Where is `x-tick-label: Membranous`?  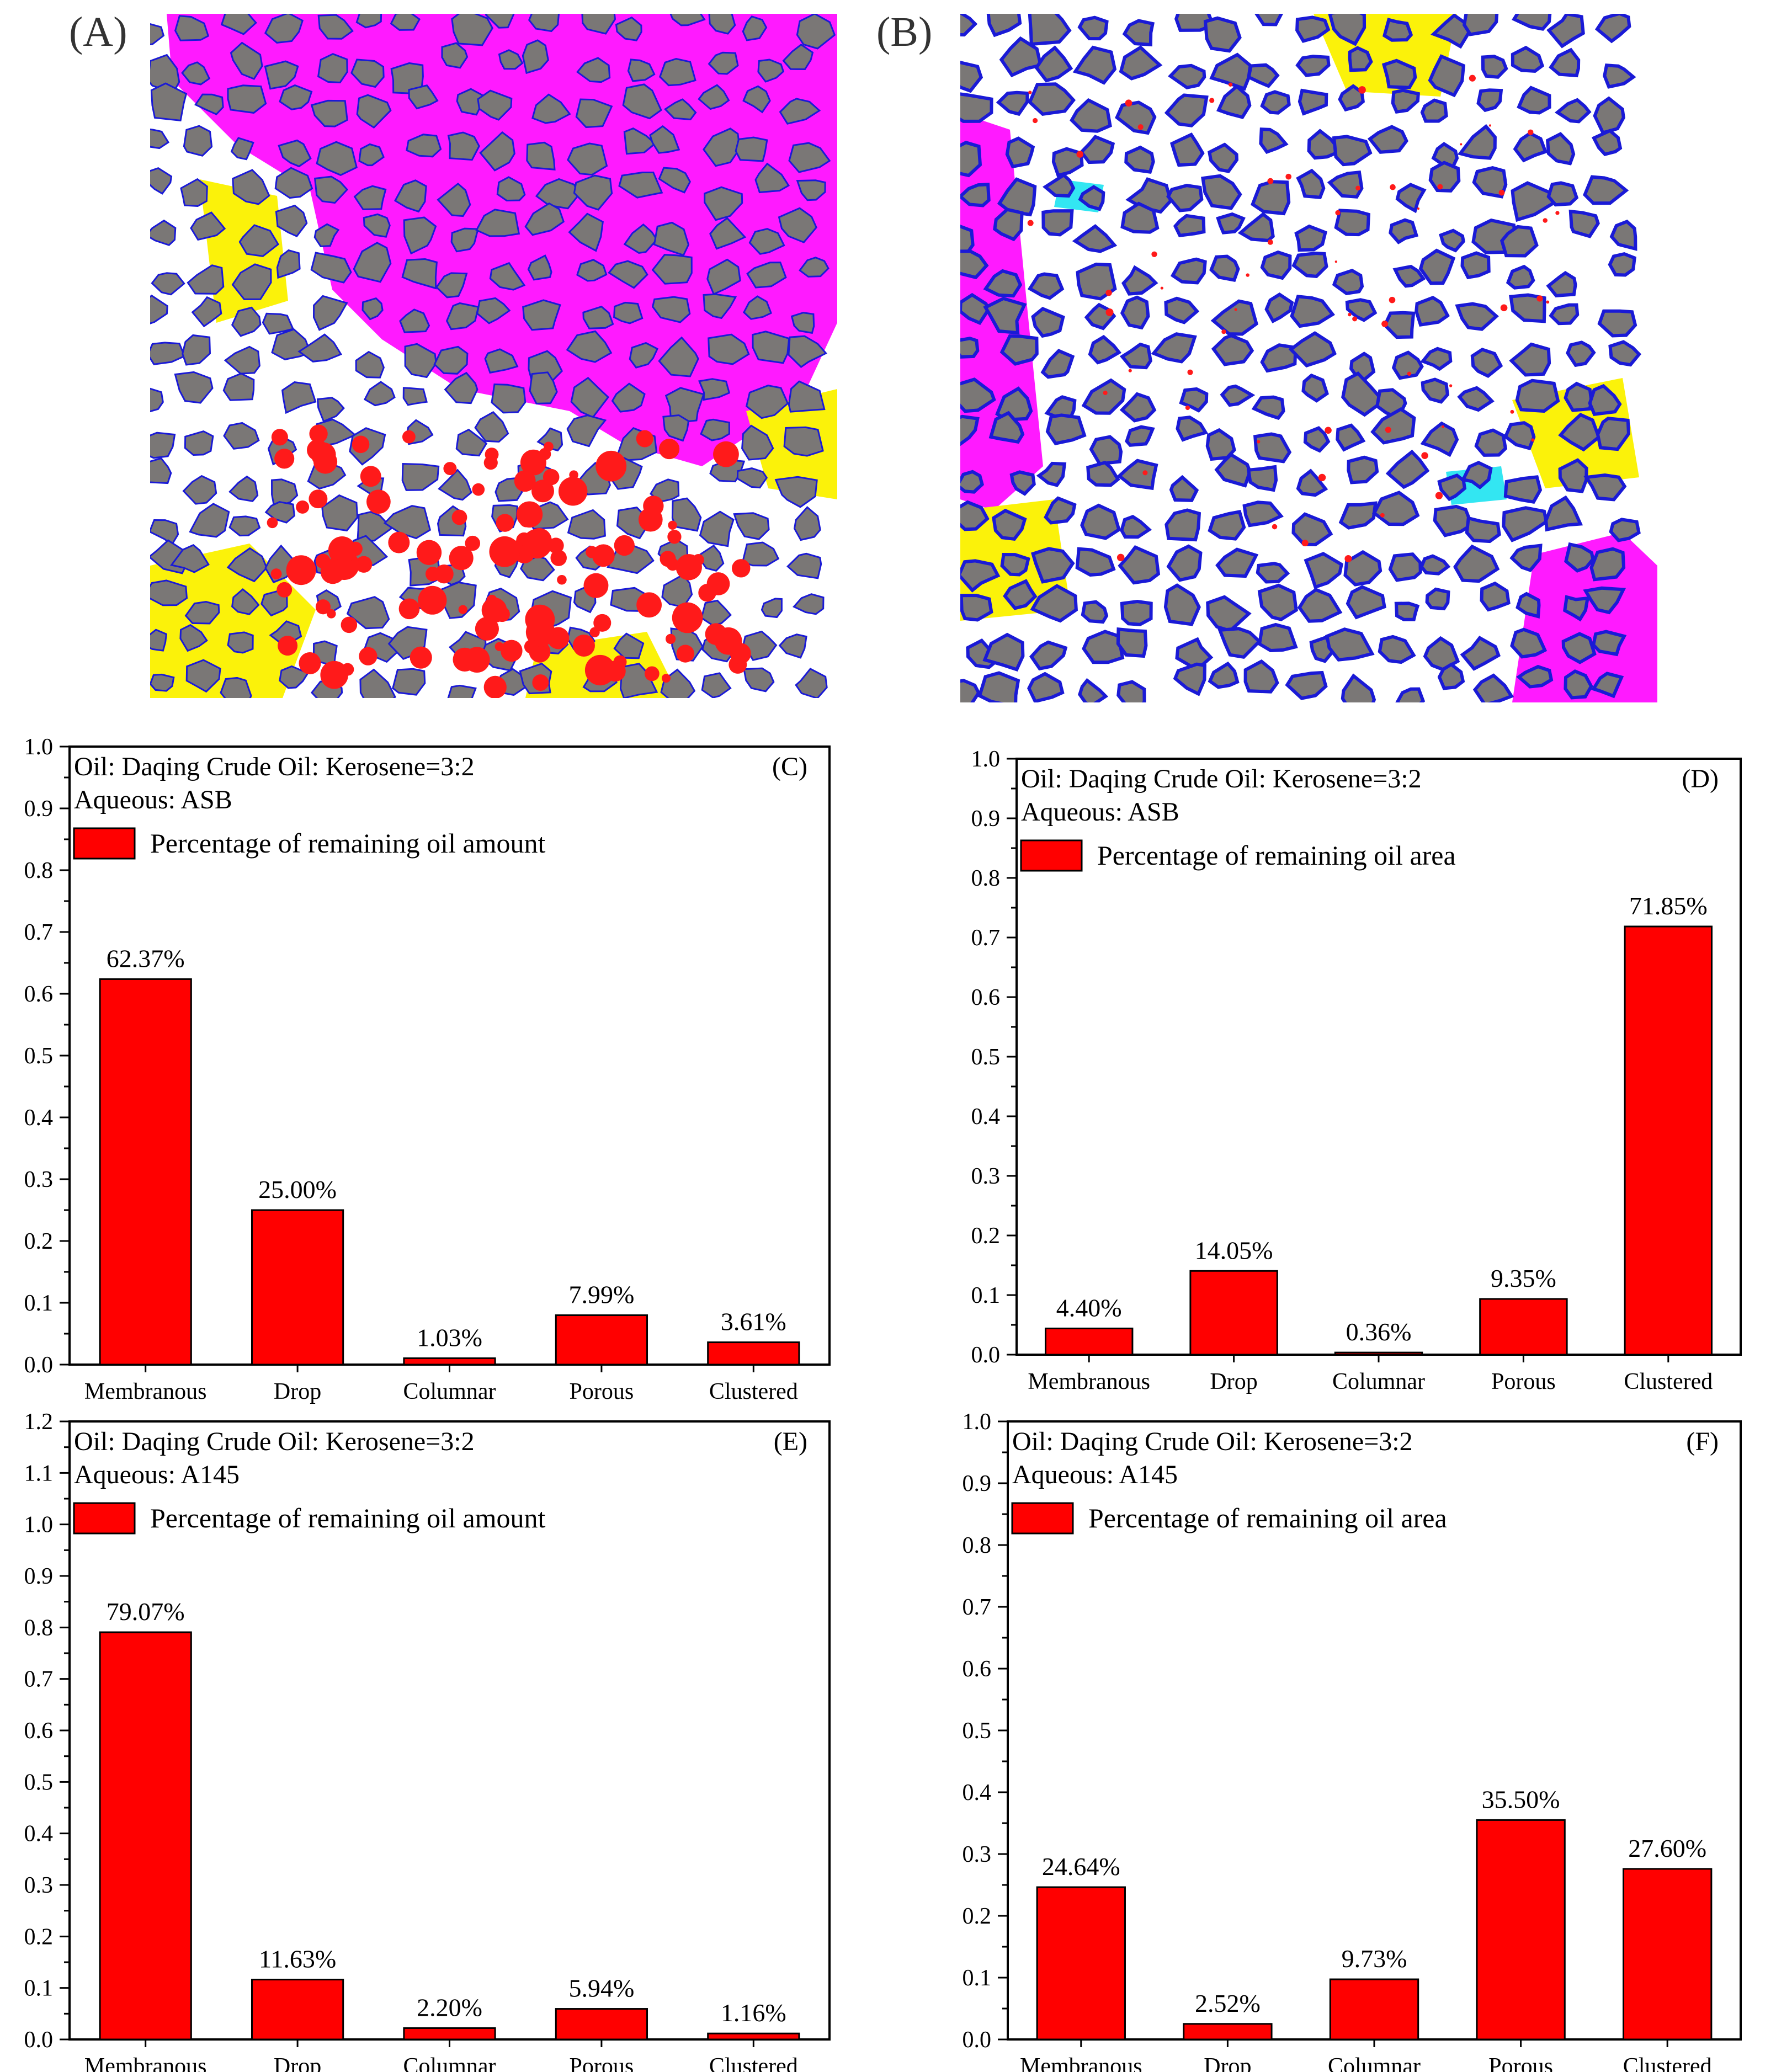
x-tick-label: Membranous is located at coordinates (145, 1391).